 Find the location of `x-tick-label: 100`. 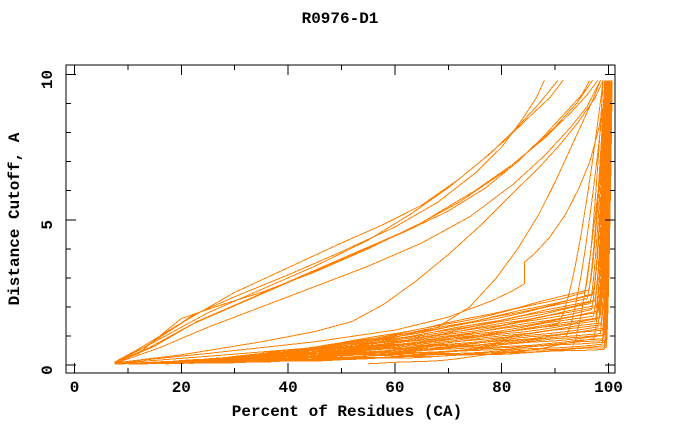

x-tick-label: 100 is located at coordinates (608, 388).